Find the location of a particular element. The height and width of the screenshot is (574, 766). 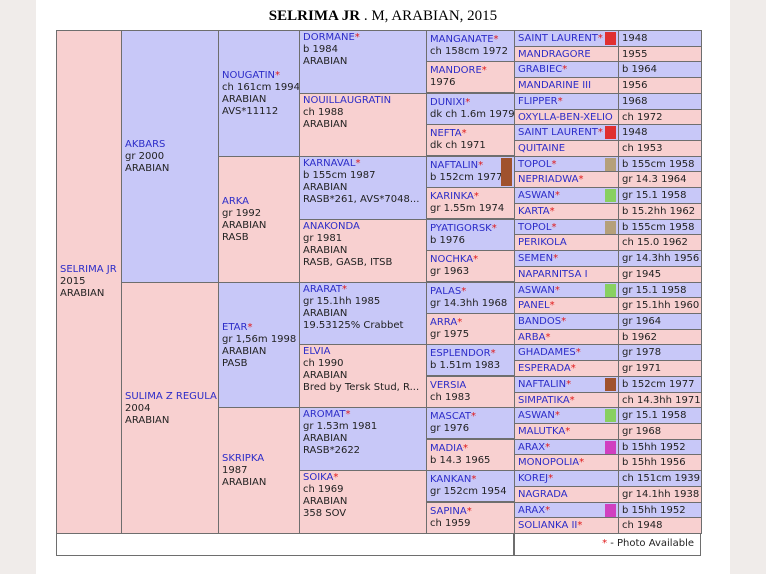

pedigree-cell-gen5: MONOPOLIA* is located at coordinates (566, 462).